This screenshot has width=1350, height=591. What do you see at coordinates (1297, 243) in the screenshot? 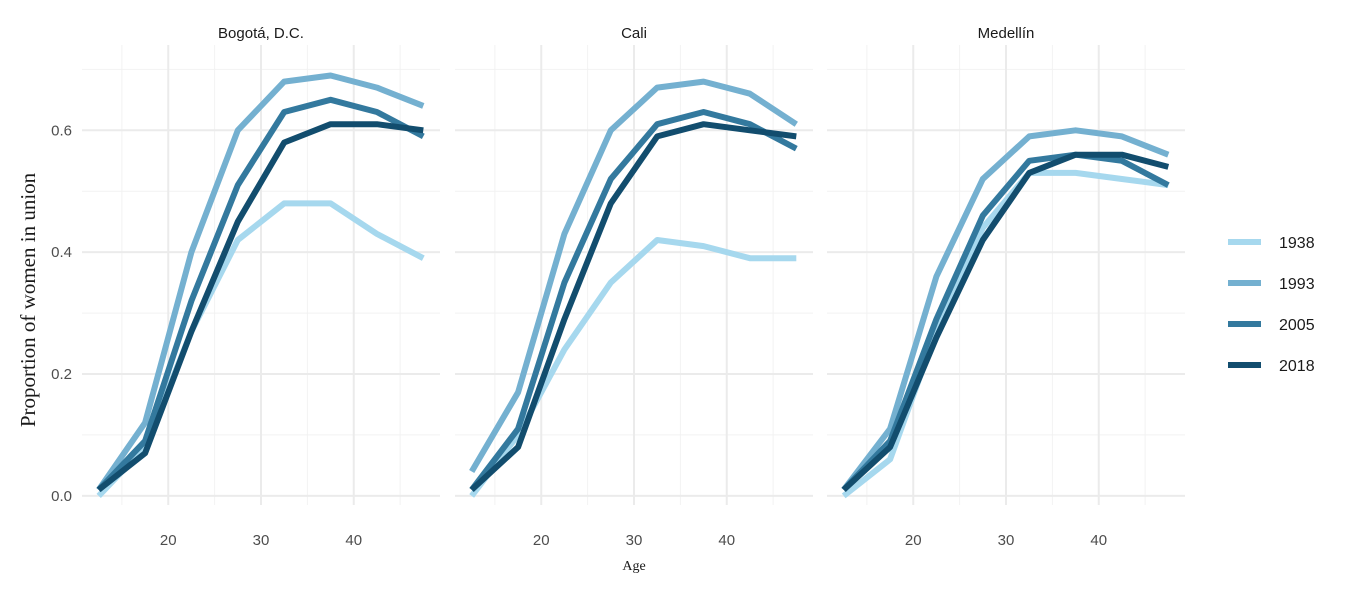
I see `legend-label: 1938` at bounding box center [1297, 243].